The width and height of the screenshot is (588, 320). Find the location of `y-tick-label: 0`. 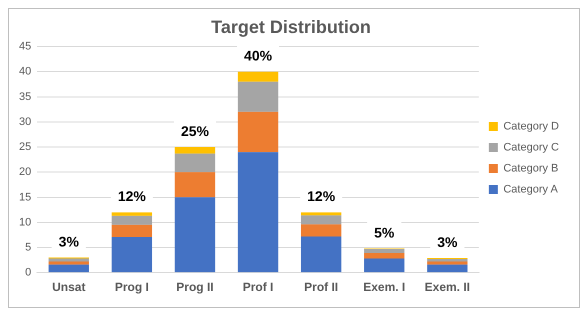

y-tick-label: 0 is located at coordinates (28, 272).